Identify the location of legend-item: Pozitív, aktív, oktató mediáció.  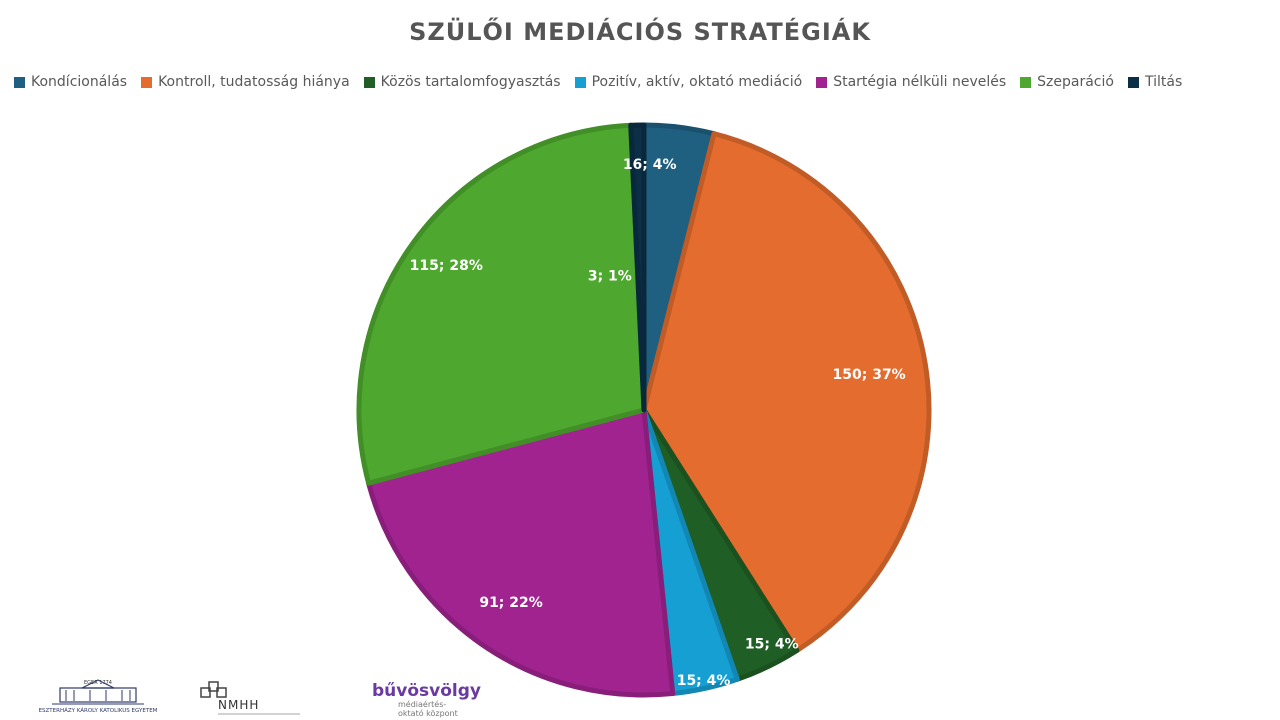
(688, 82).